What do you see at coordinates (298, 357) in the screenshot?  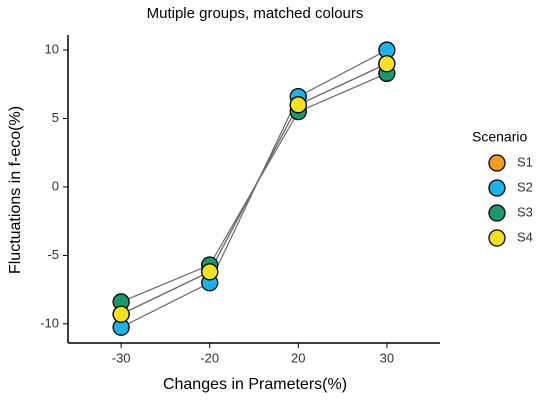 I see `x-tick-label: 20` at bounding box center [298, 357].